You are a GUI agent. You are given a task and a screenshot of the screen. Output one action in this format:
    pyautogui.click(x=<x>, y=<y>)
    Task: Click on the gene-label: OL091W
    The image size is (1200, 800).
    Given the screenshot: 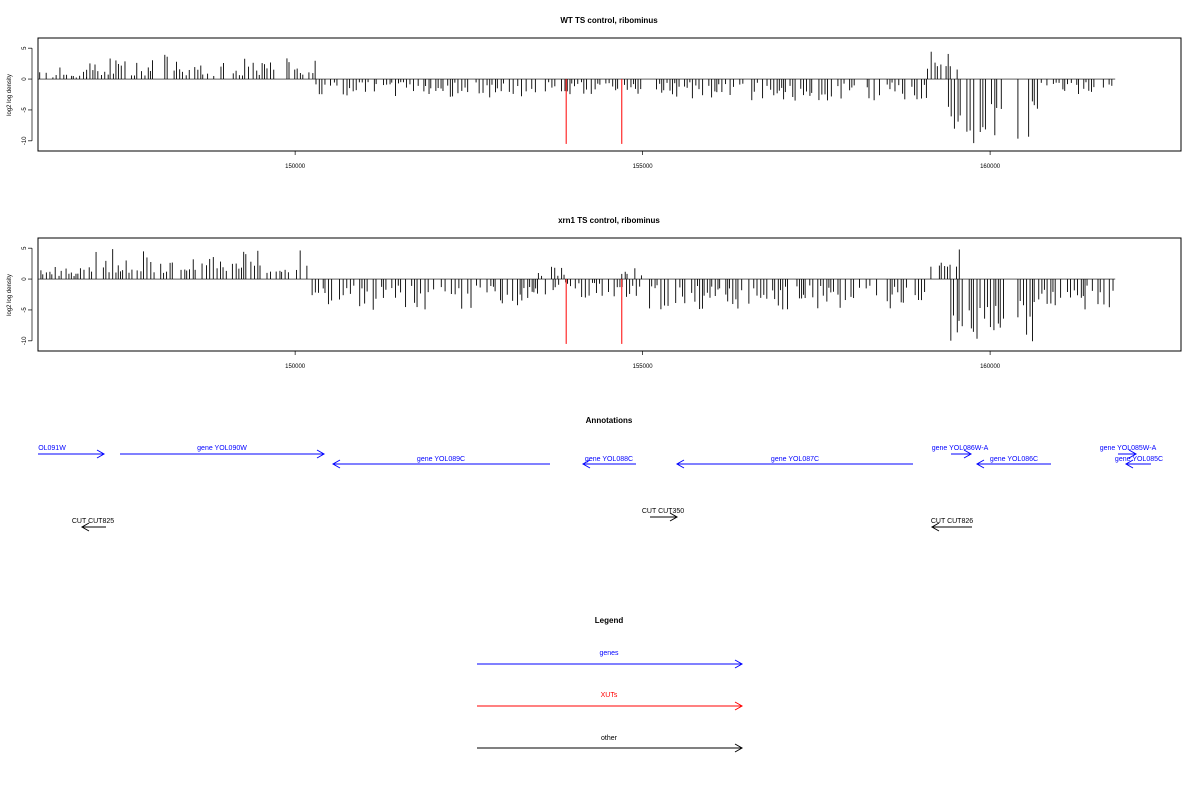 What is the action you would take?
    pyautogui.click(x=52, y=448)
    